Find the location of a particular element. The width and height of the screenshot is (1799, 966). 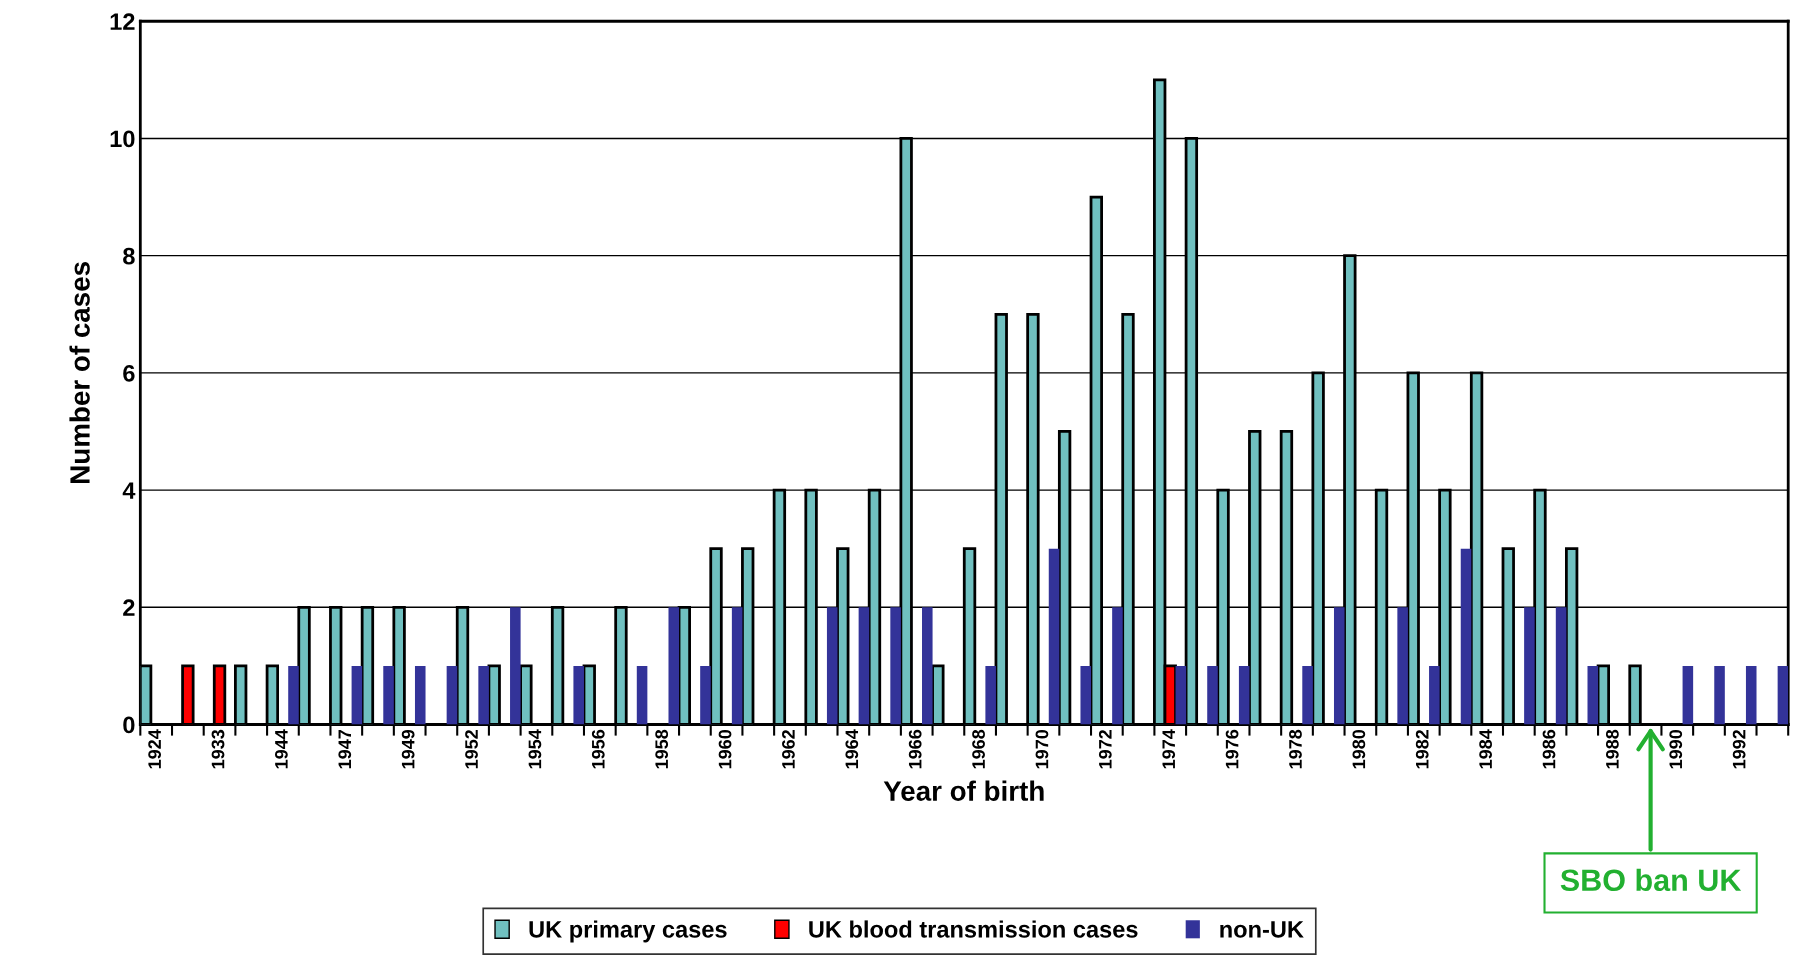

x-tick-label: 1949 is located at coordinates (408, 749).